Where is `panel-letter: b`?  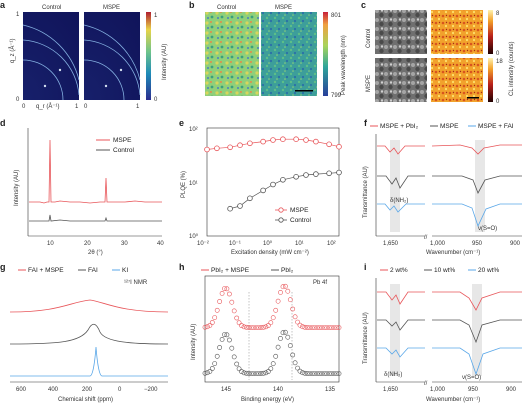 panel-letter: b is located at coordinates (192, 5).